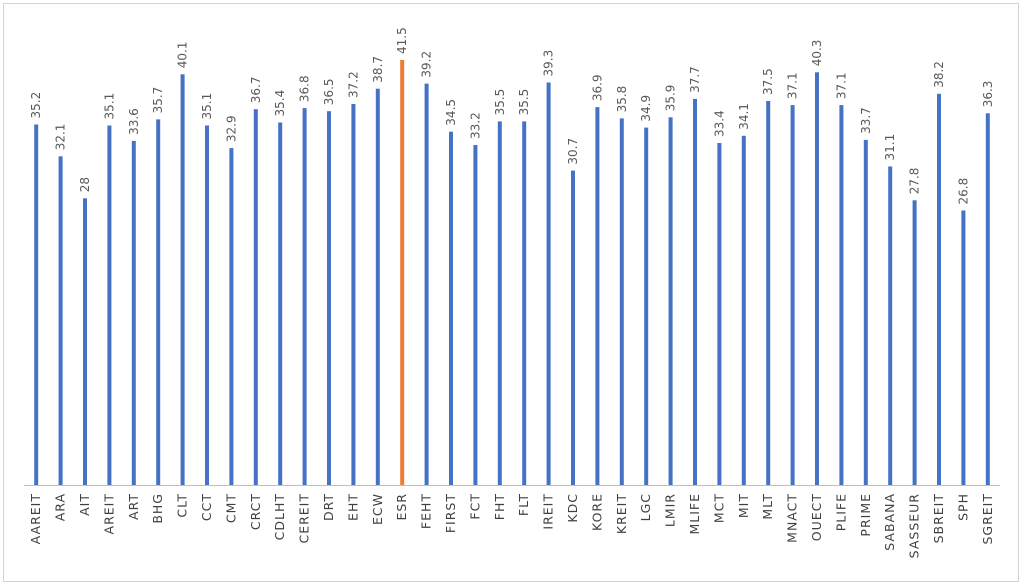  I want to click on category-label-lgc: LGC, so click(645, 507).